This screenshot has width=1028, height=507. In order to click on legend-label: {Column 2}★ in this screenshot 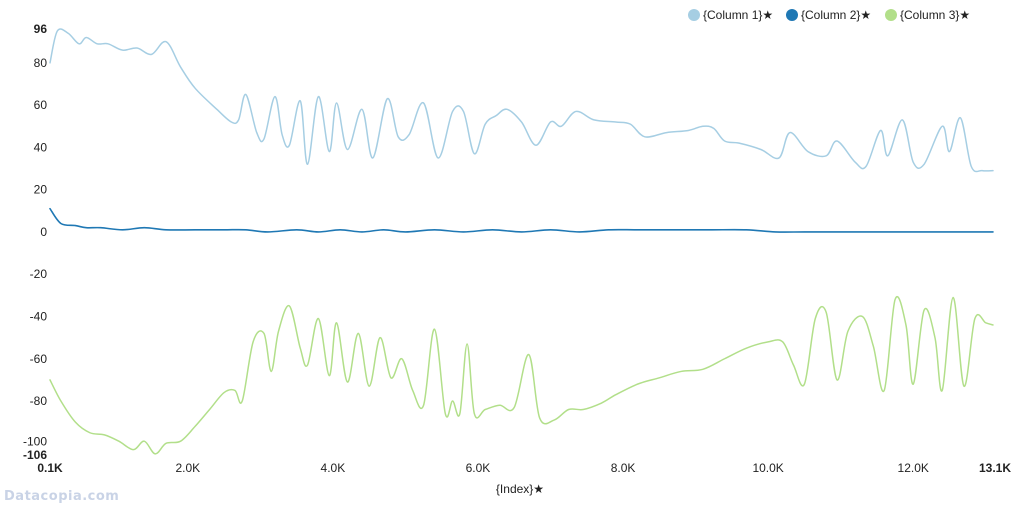, I will do `click(836, 15)`.